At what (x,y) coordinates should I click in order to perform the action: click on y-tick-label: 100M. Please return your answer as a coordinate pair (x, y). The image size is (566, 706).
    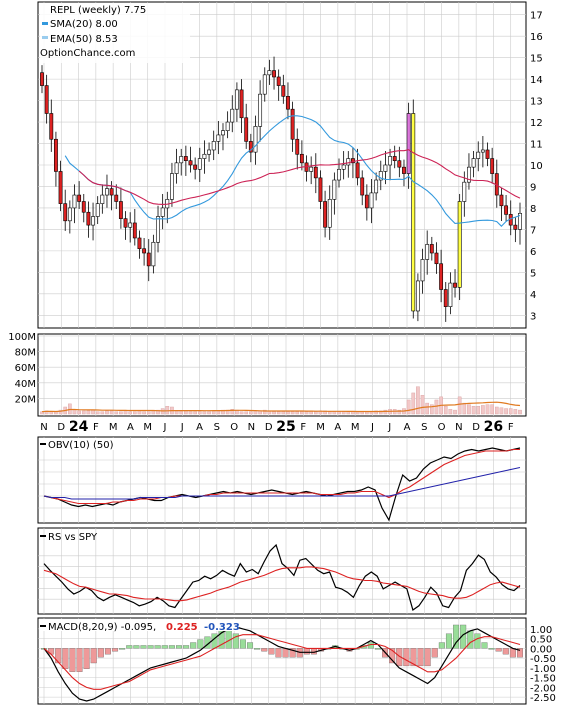
    Looking at the image, I should click on (22, 337).